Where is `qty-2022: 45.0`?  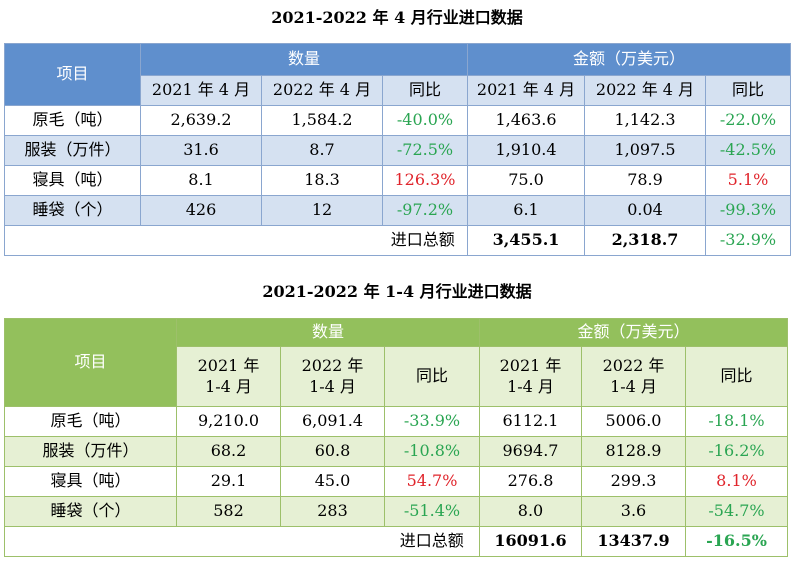 qty-2022: 45.0 is located at coordinates (332, 481).